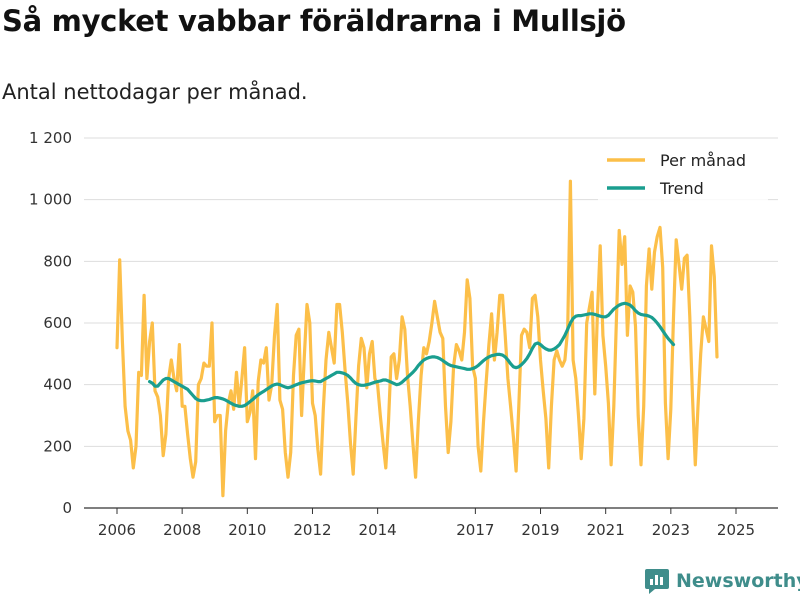  I want to click on y-tick-label: 0, so click(67, 508).